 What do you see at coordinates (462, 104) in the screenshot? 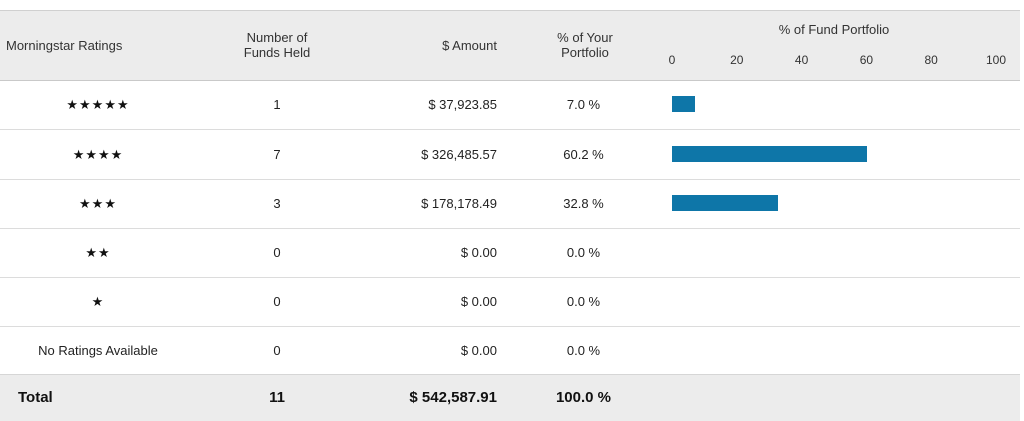
I see `amount-cell: $ 37,923.85` at bounding box center [462, 104].